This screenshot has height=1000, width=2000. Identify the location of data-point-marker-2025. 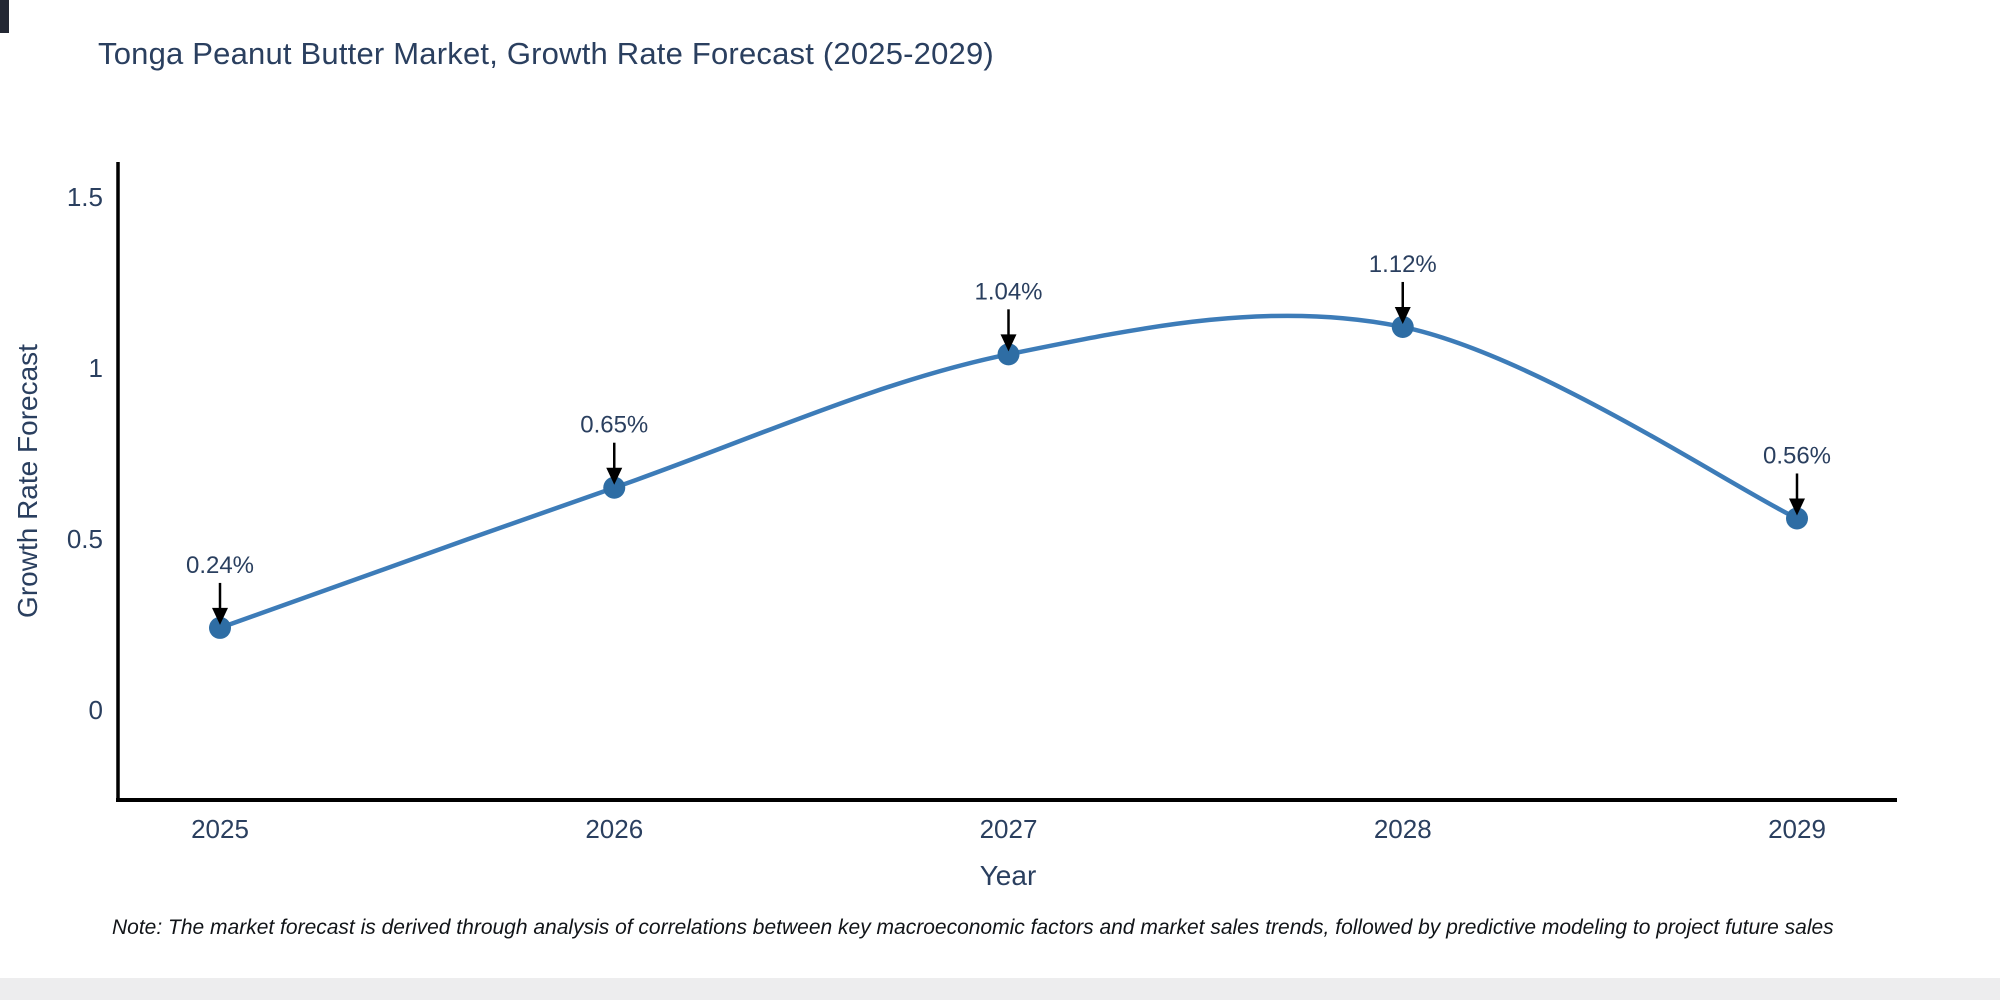
(220, 627).